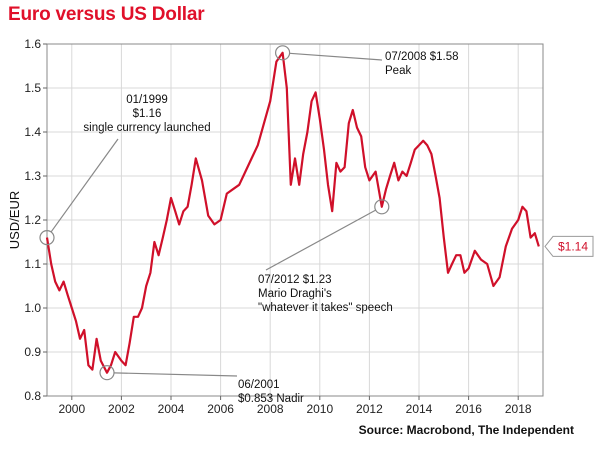 The height and width of the screenshot is (450, 600). Describe the element at coordinates (32, 132) in the screenshot. I see `y-tick-label: 1.4` at that location.